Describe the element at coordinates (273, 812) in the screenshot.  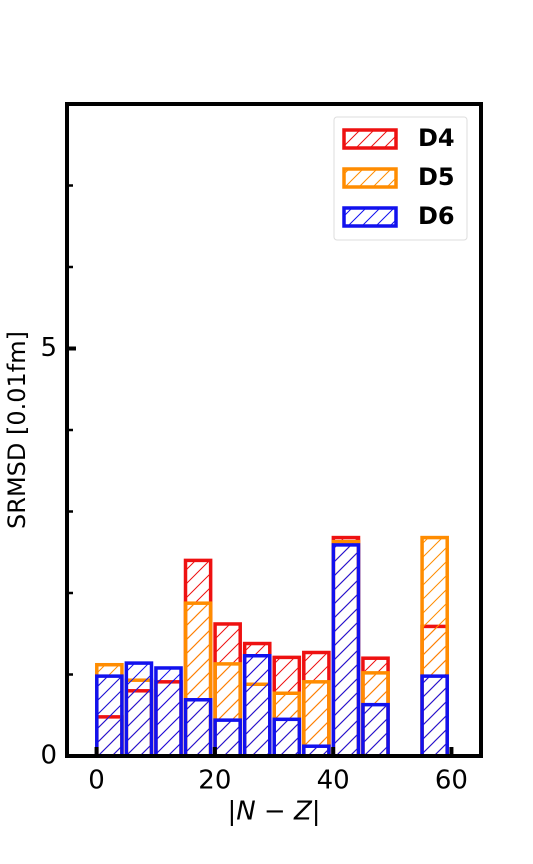
I see `x-axis-label: |N − Z|` at that location.